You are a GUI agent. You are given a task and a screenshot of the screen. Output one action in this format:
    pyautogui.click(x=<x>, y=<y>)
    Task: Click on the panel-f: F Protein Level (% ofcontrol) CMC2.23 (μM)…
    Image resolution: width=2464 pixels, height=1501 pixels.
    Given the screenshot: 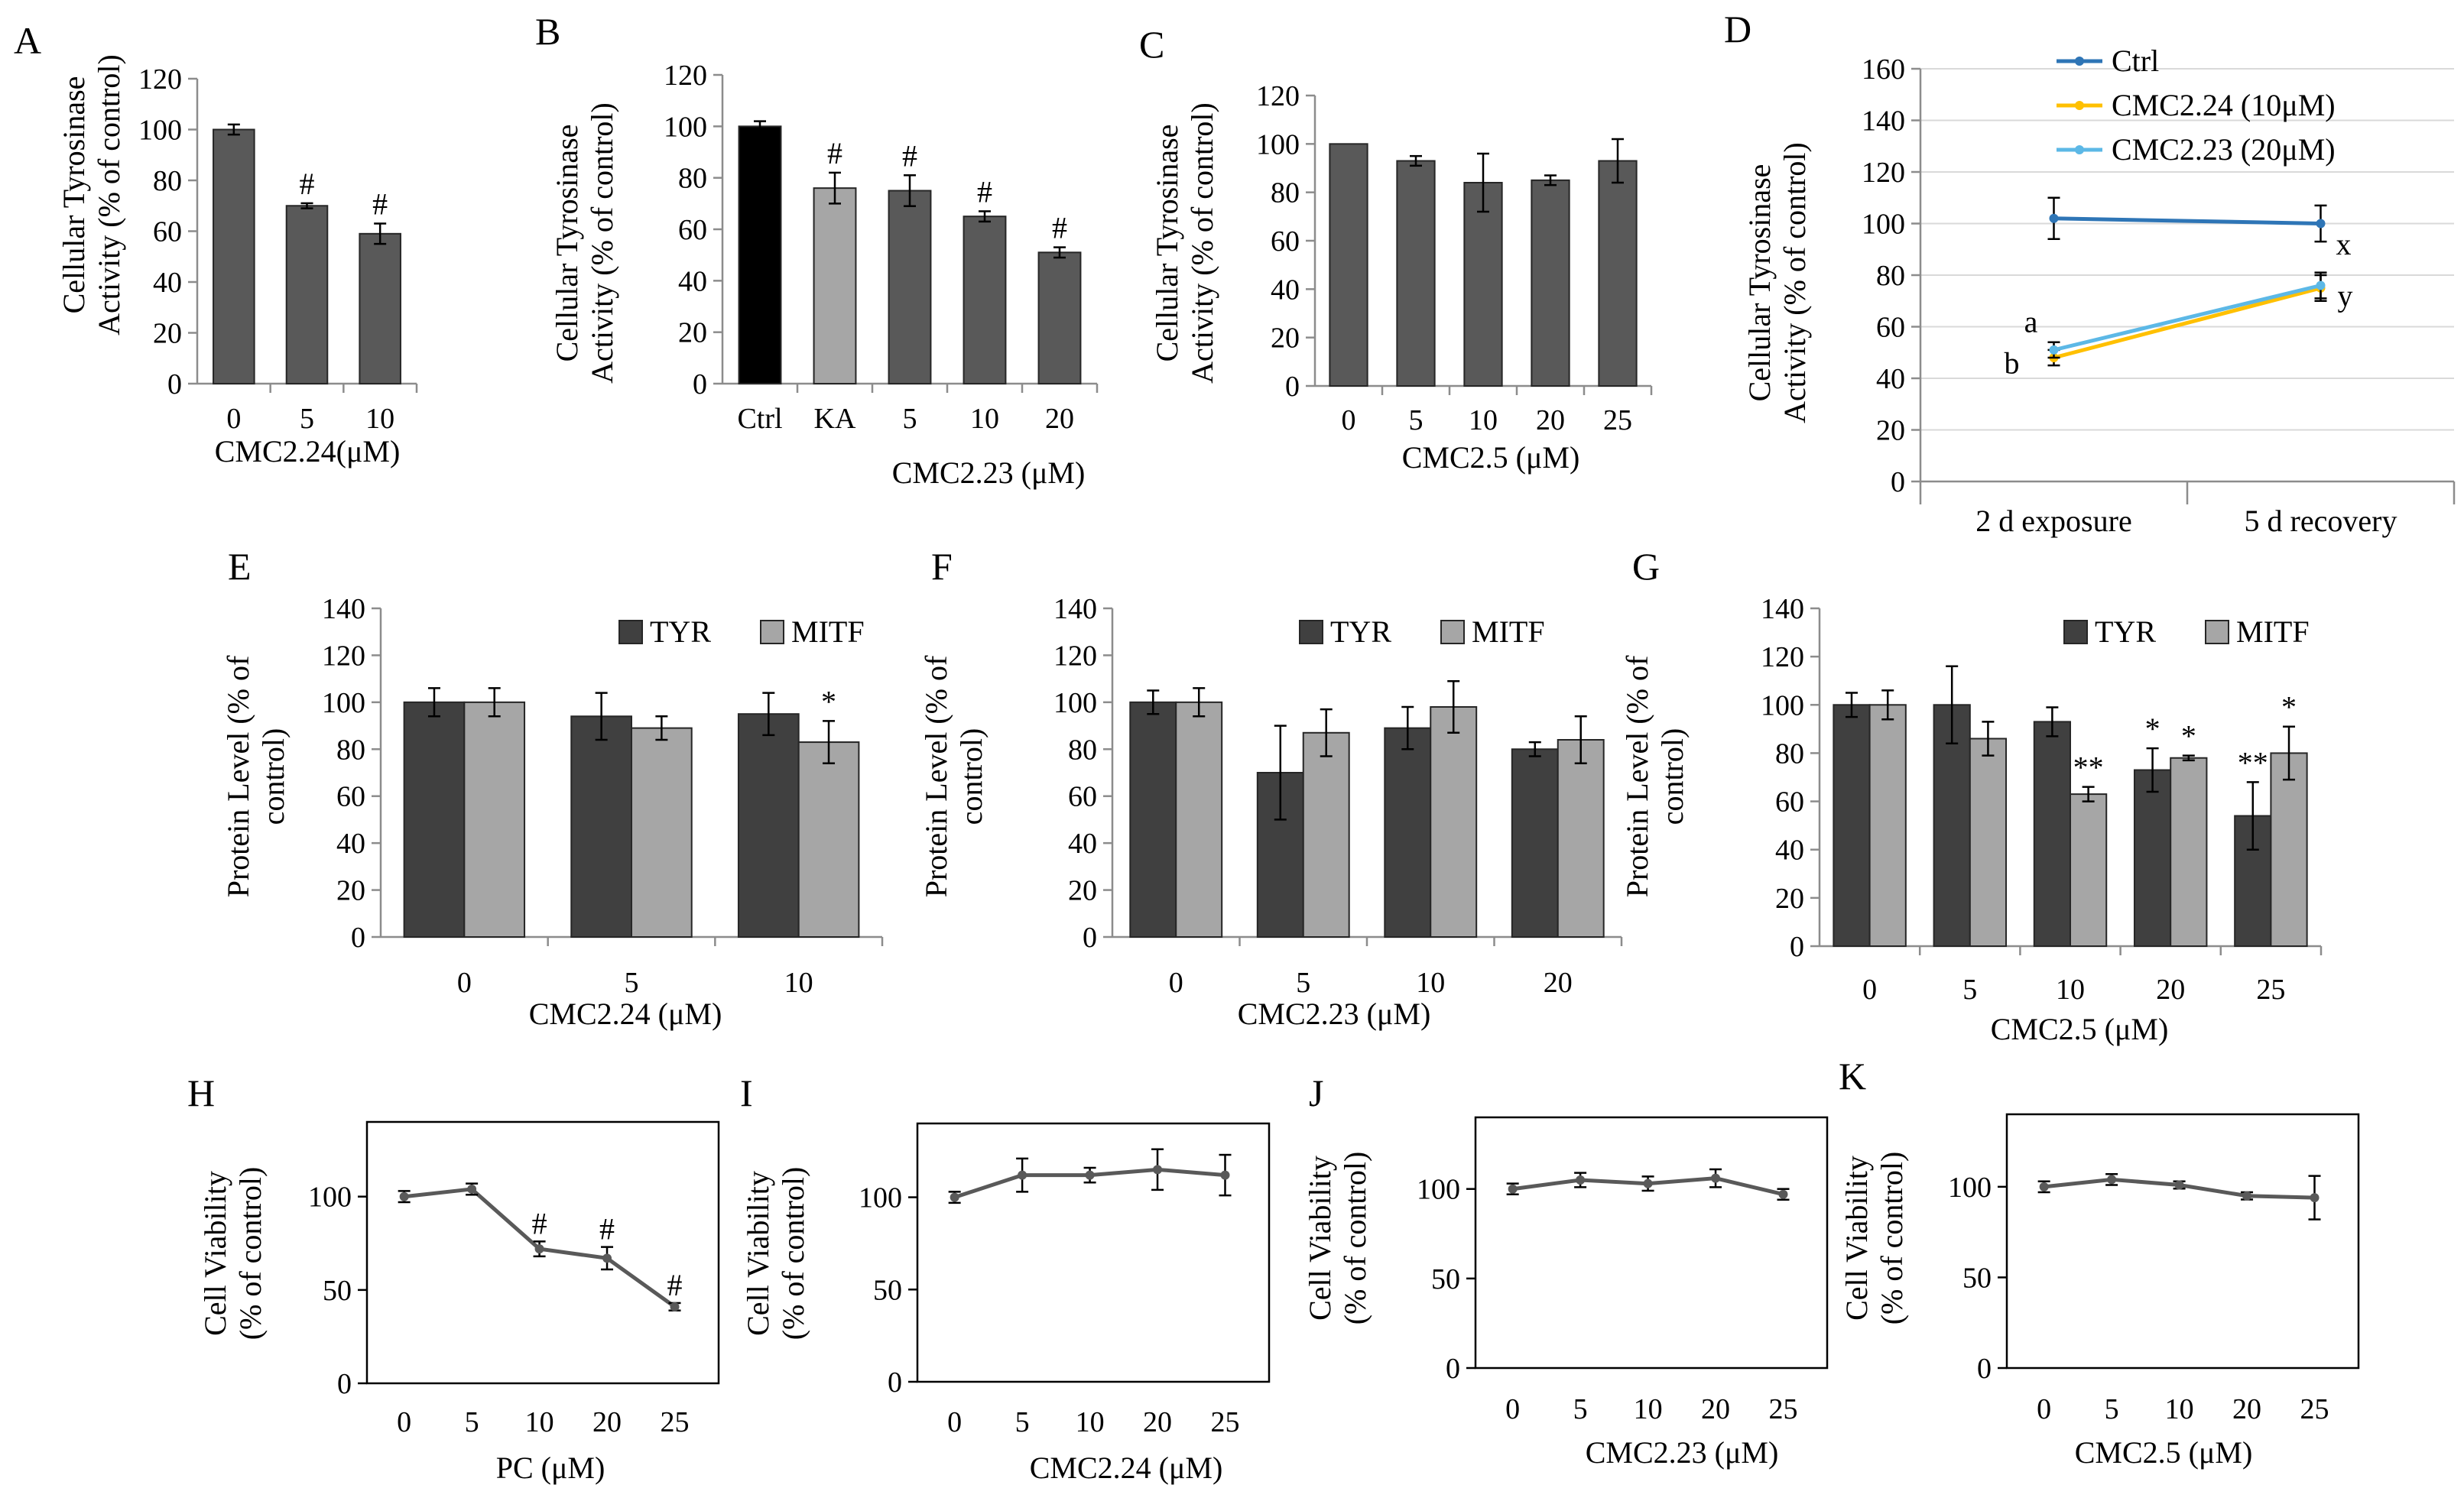 What is the action you would take?
    pyautogui.click(x=1271, y=788)
    